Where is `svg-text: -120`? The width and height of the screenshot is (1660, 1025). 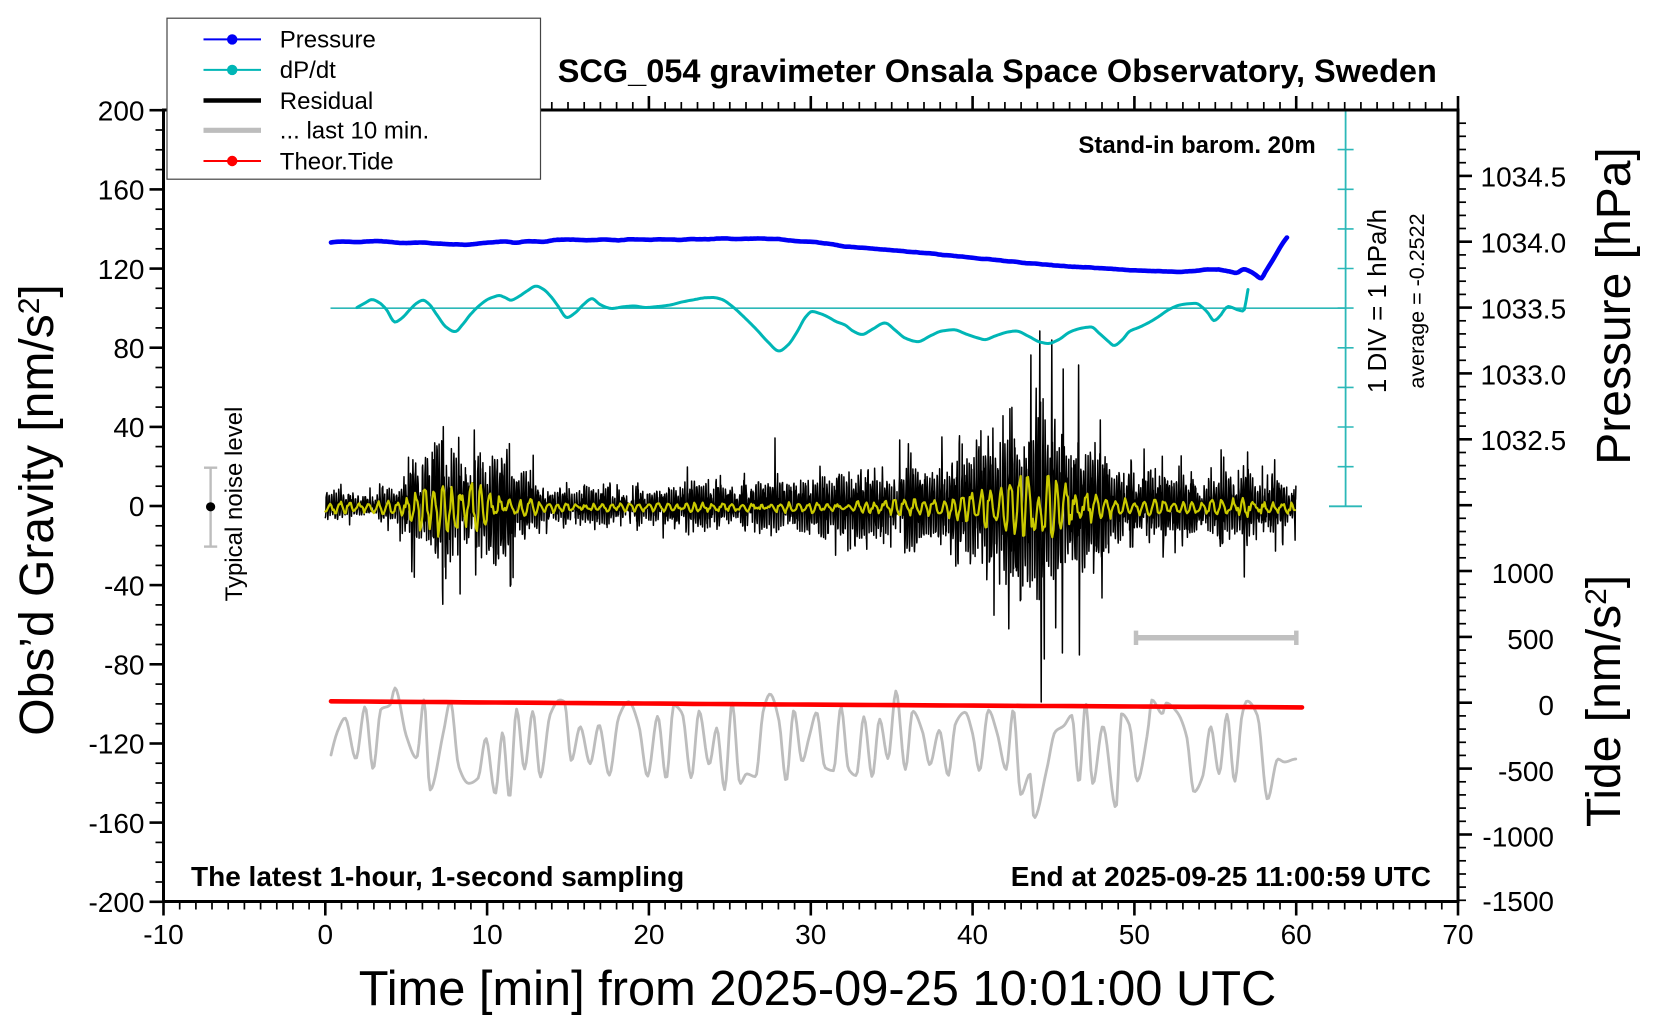 svg-text: -120 is located at coordinates (116, 744).